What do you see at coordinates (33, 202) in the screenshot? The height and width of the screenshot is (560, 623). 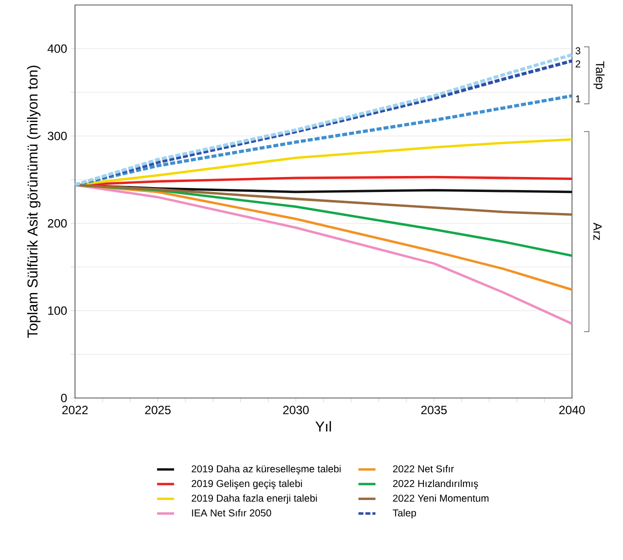 I see `y-axis-title: Toplam Sülfürik Asit görünümü (milyon ton)` at bounding box center [33, 202].